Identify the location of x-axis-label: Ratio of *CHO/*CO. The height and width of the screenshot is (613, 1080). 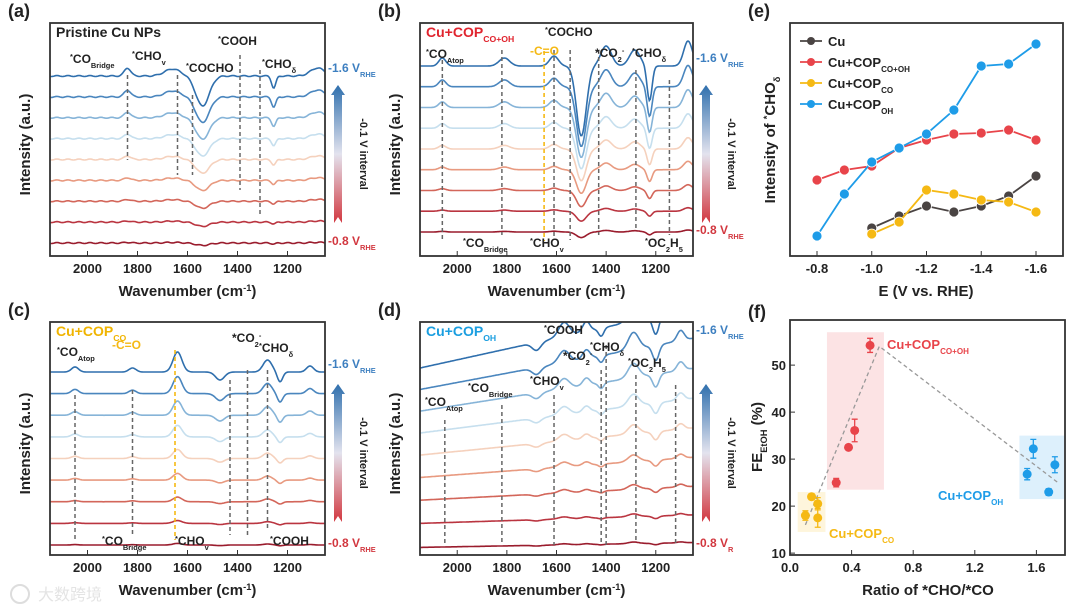
(928, 590).